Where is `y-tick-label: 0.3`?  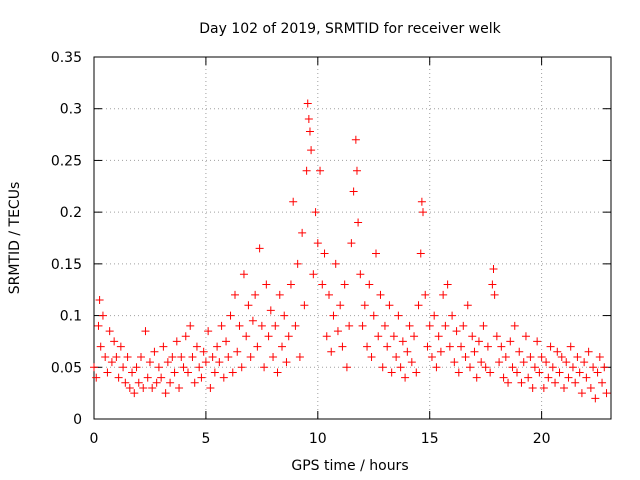
y-tick-label: 0.3 is located at coordinates (71, 110).